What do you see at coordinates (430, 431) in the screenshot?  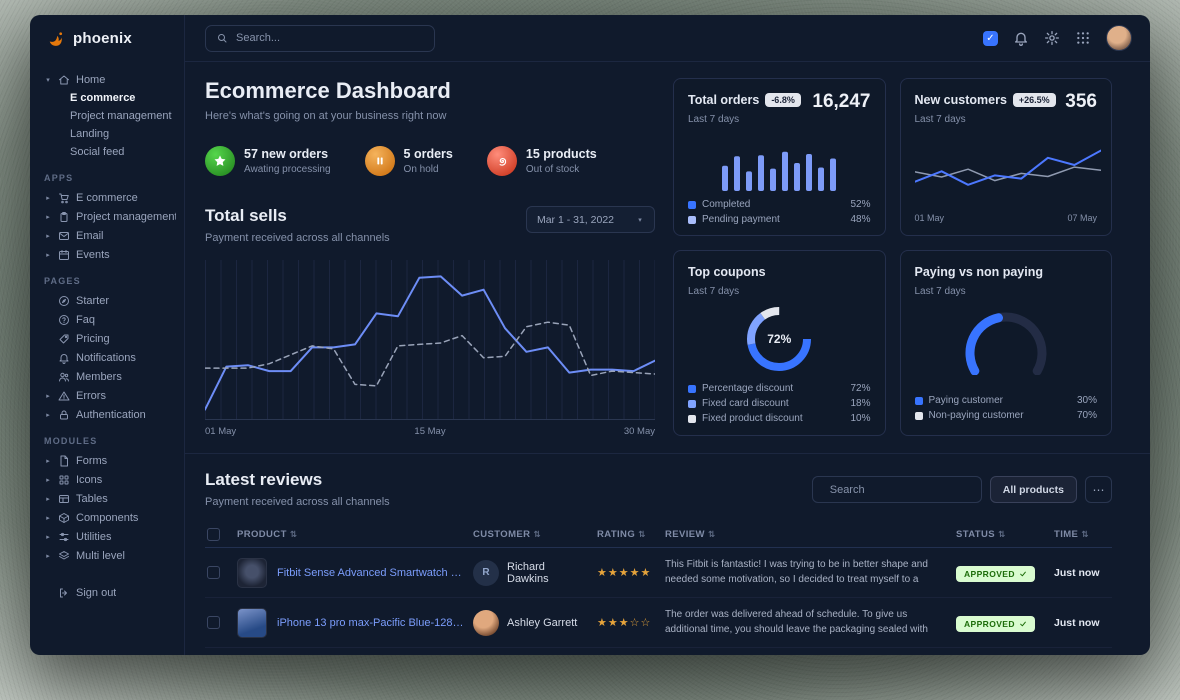 I see `sells-x-axis: 01 May 15 May 30 May` at bounding box center [430, 431].